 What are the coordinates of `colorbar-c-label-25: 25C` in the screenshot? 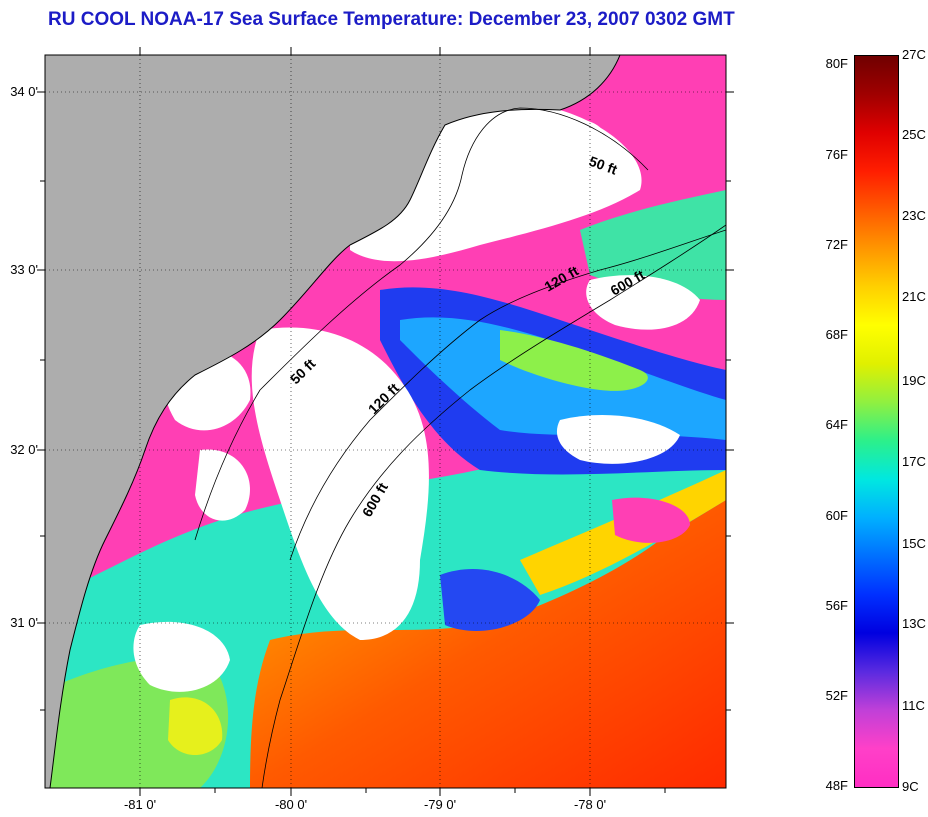 It's located at (914, 134).